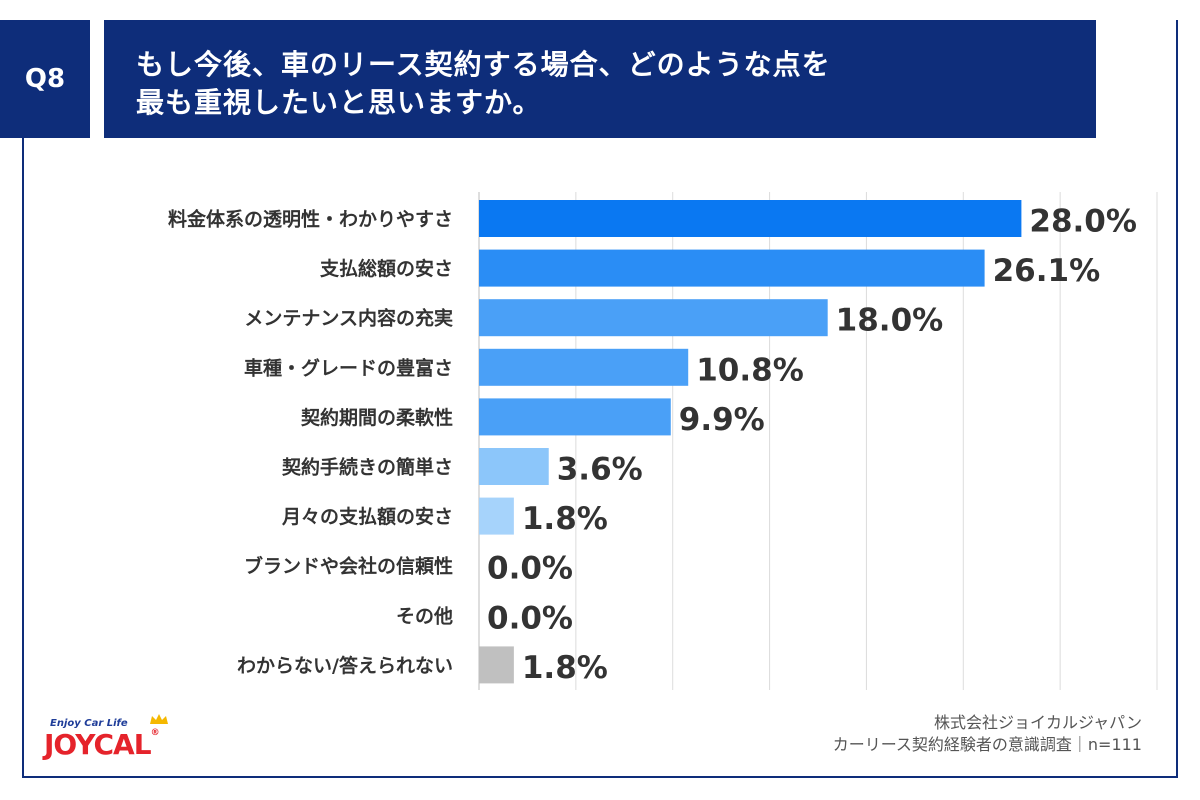 Image resolution: width=1200 pixels, height=800 pixels. Describe the element at coordinates (339, 102) in the screenshot. I see `question-text-line-2: 最も重視したいと思いますか。` at that location.